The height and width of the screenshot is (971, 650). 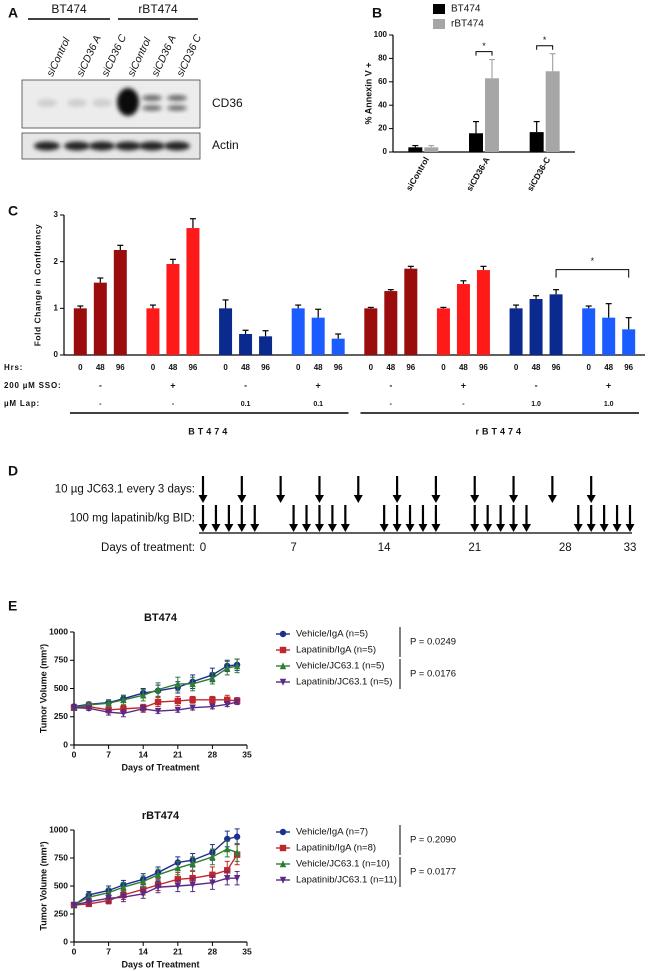 I want to click on x-tick-label: 21, so click(x=178, y=754).